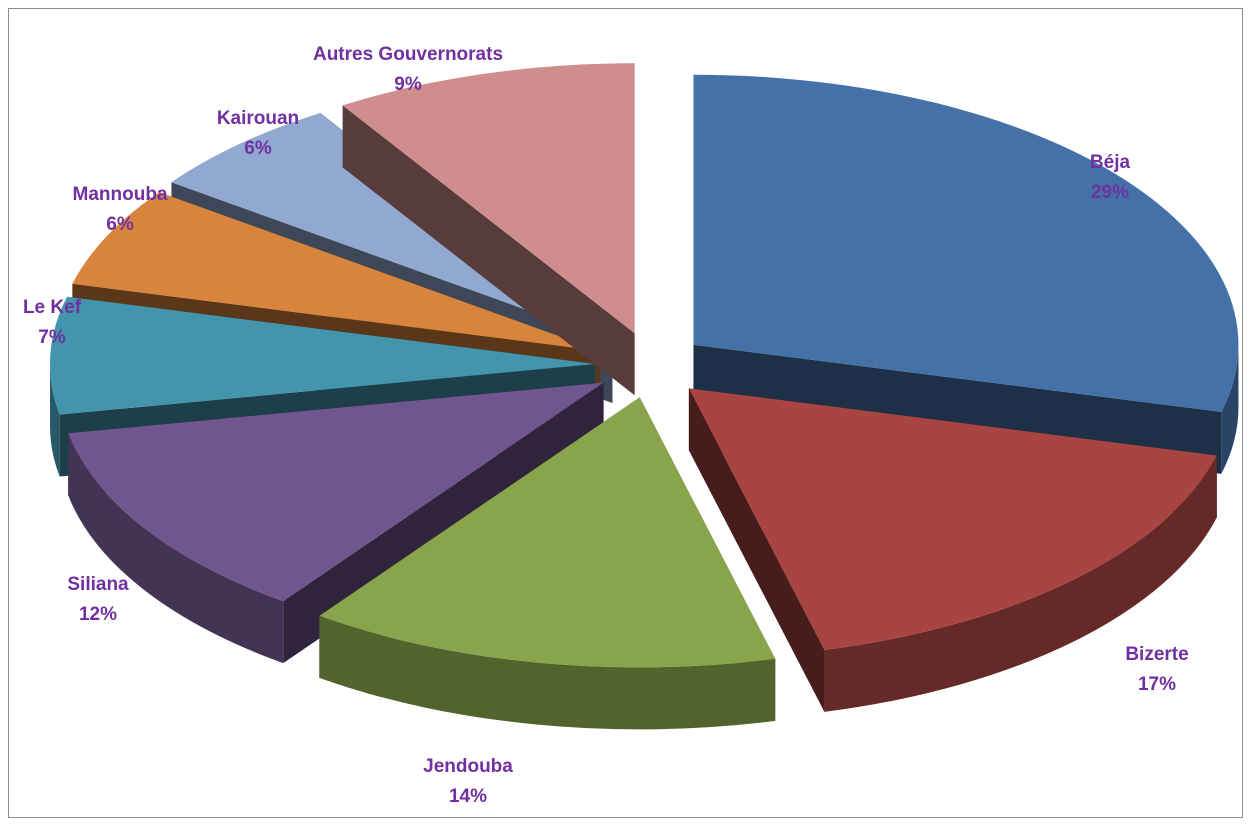 The width and height of the screenshot is (1253, 825). What do you see at coordinates (120, 194) in the screenshot?
I see `data-label-category: Mannouba` at bounding box center [120, 194].